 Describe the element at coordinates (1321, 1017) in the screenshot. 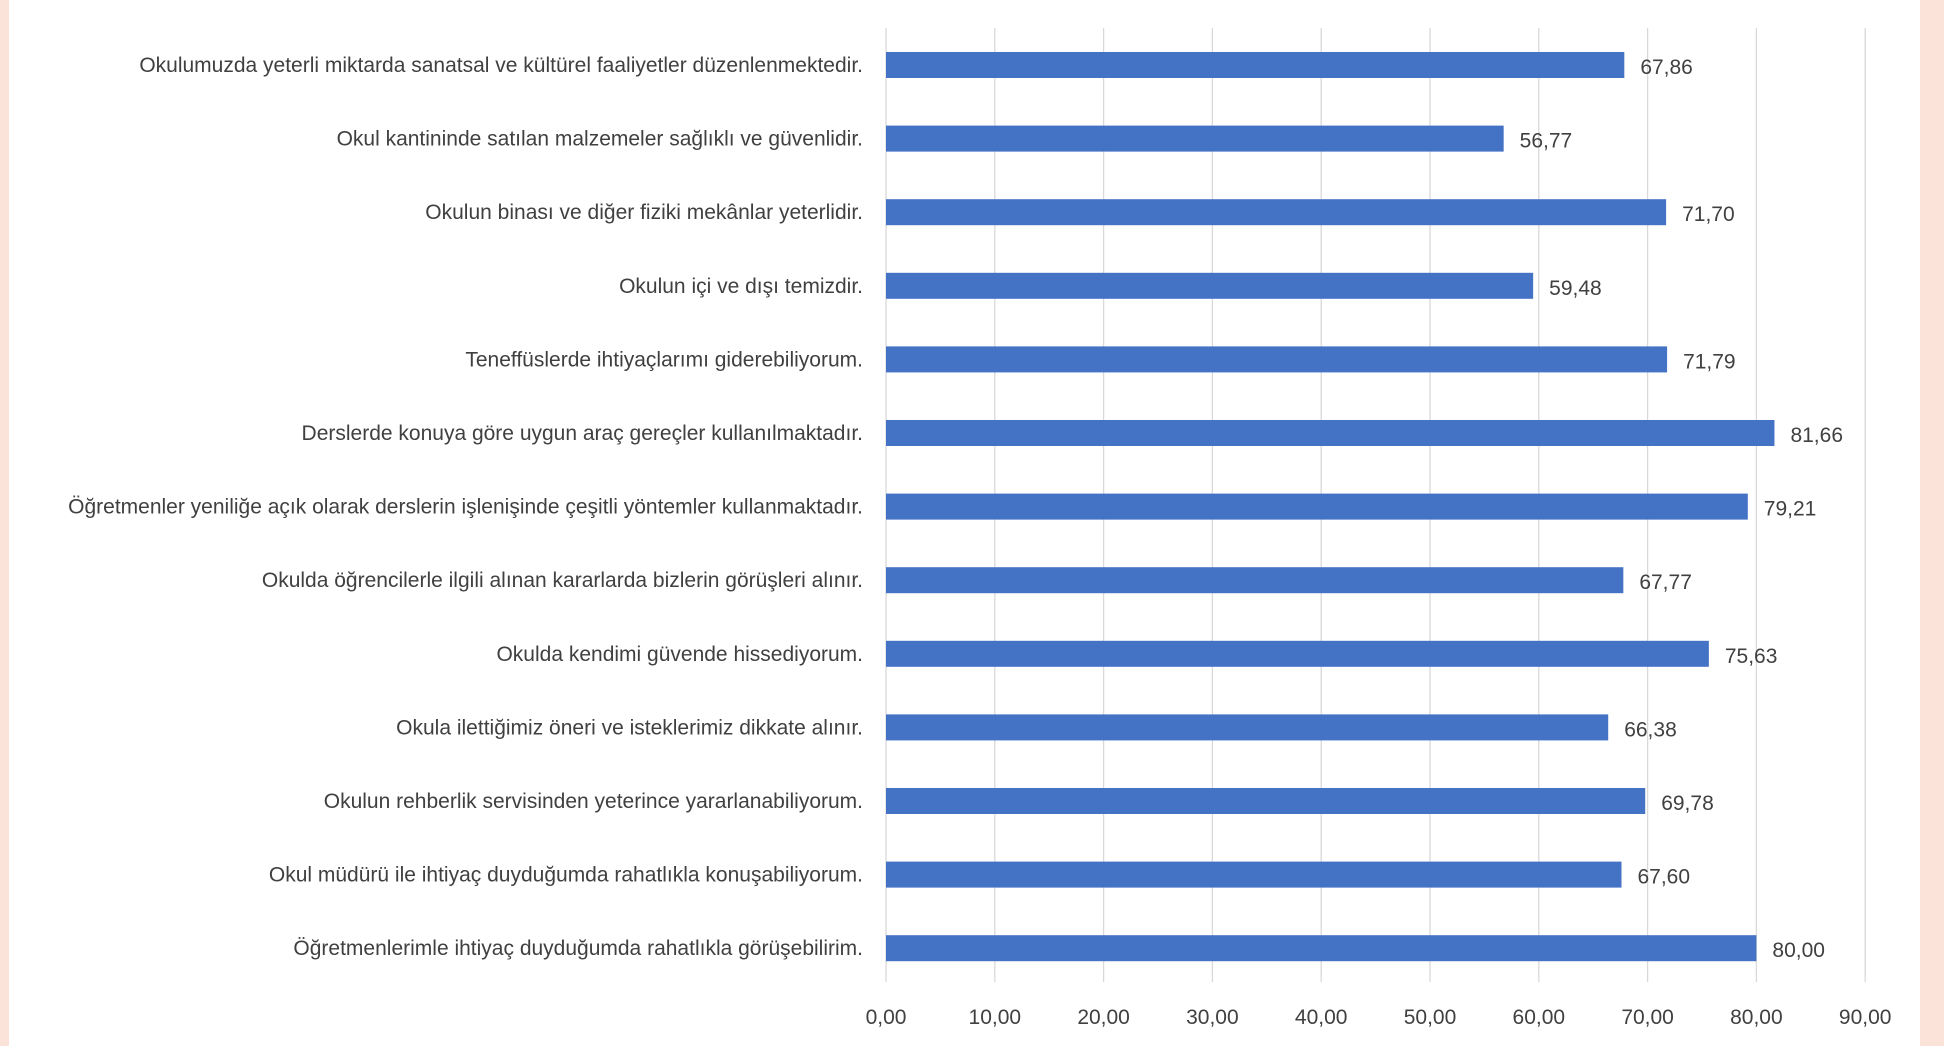

I see `x-tick-label: 40,00` at that location.